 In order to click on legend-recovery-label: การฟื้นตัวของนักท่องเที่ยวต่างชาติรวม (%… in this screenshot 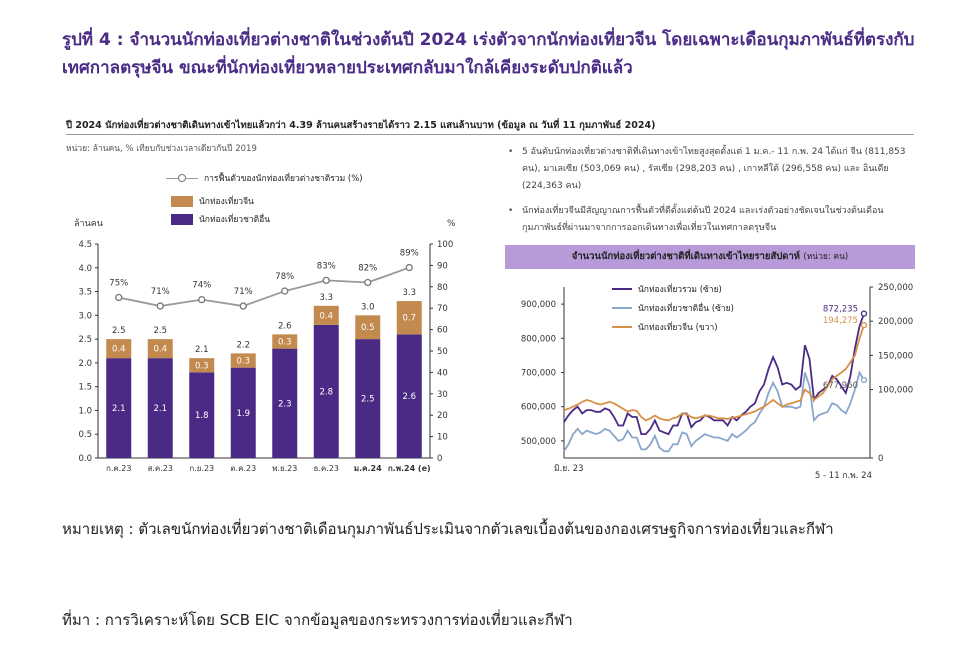, I will do `click(283, 179)`.